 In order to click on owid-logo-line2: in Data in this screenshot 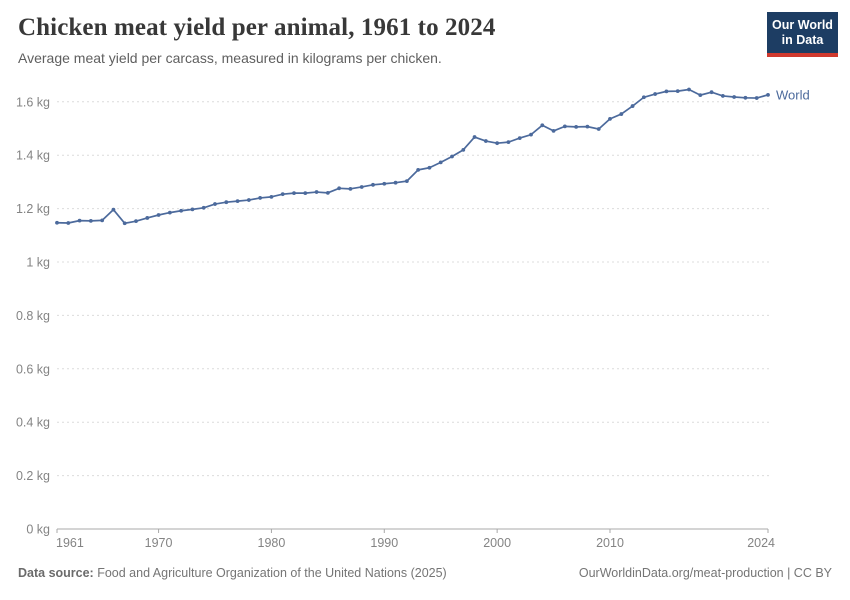, I will do `click(802, 39)`.